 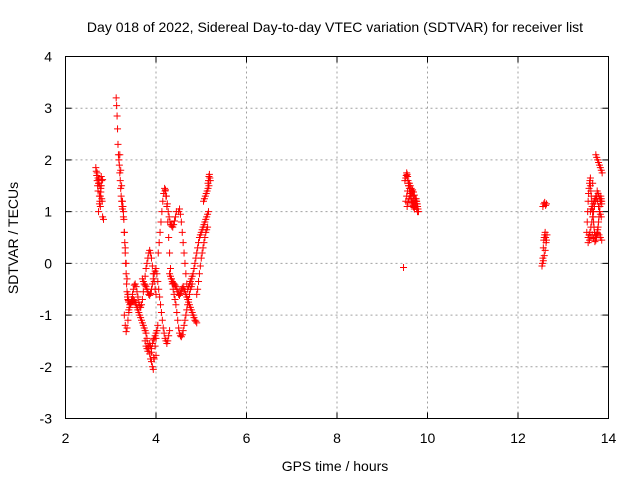 What do you see at coordinates (48, 212) in the screenshot?
I see `y-tick-label: 1` at bounding box center [48, 212].